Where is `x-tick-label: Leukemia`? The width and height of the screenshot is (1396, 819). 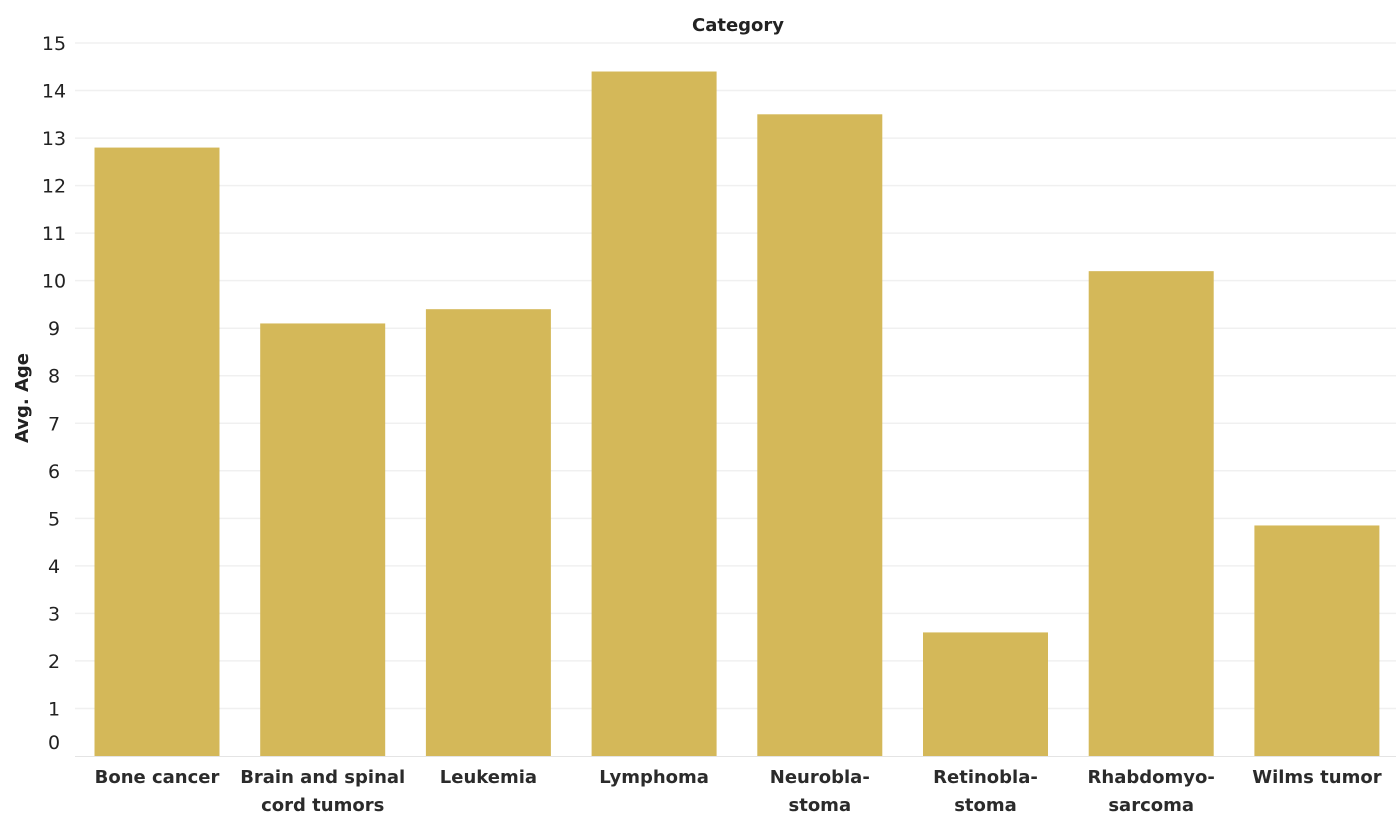 x-tick-label: Leukemia is located at coordinates (488, 777).